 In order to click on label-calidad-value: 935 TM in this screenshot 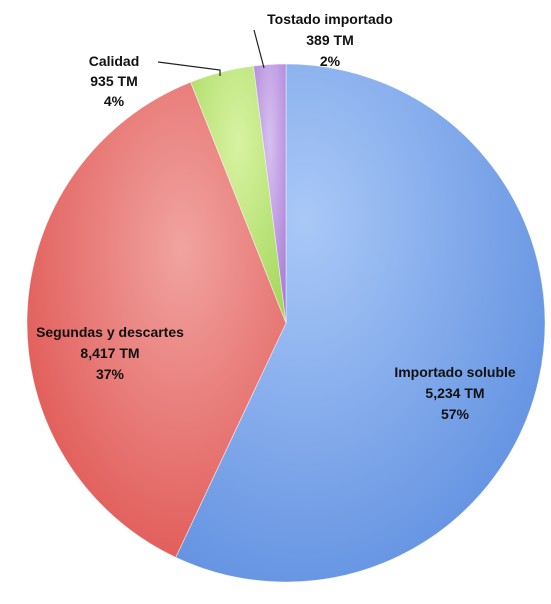, I will do `click(113, 81)`.